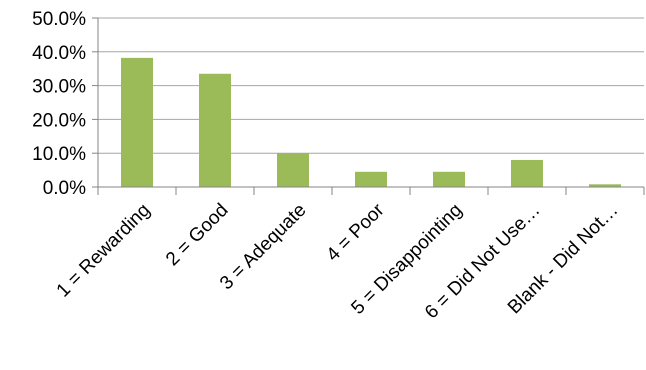 The image size is (646, 370). I want to click on y-tick-labels: 0.0% 10.0% 20.0% 30.0% 40.0% 50.0%, so click(59, 104).